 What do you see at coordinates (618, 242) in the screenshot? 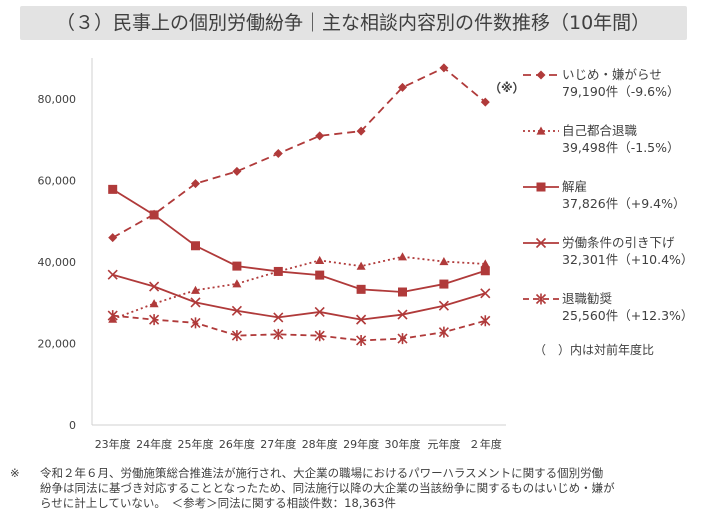
I see `legend-label: 労働条件の引き下げ` at bounding box center [618, 242].